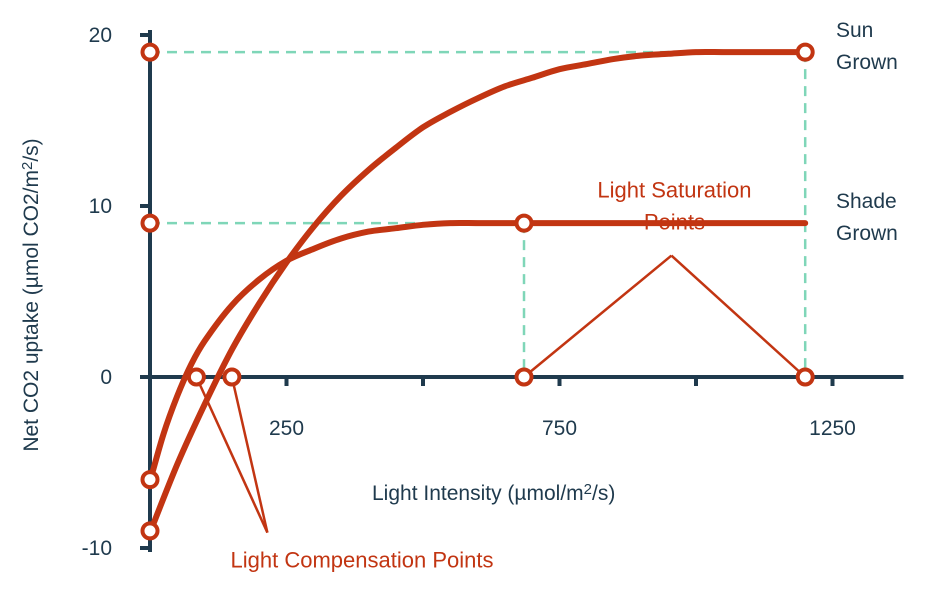 The height and width of the screenshot is (589, 928). Describe the element at coordinates (286, 428) in the screenshot. I see `x-tick-label: 250` at that location.